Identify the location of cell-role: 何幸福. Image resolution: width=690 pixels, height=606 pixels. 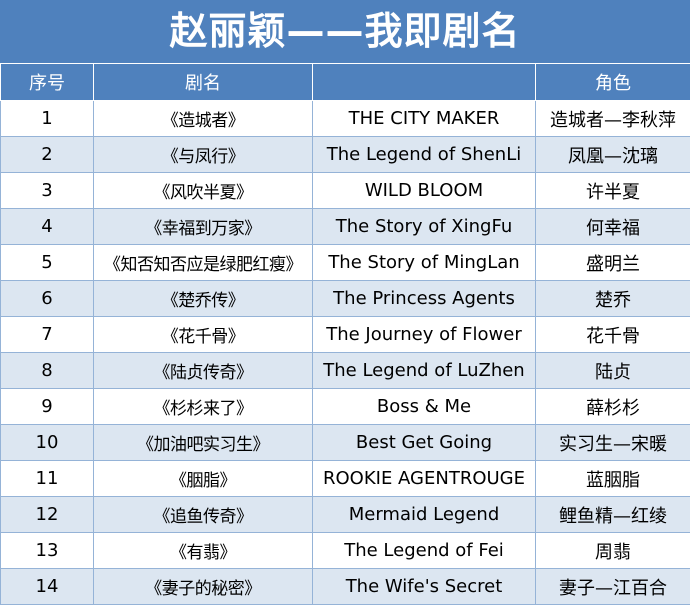
(612, 226).